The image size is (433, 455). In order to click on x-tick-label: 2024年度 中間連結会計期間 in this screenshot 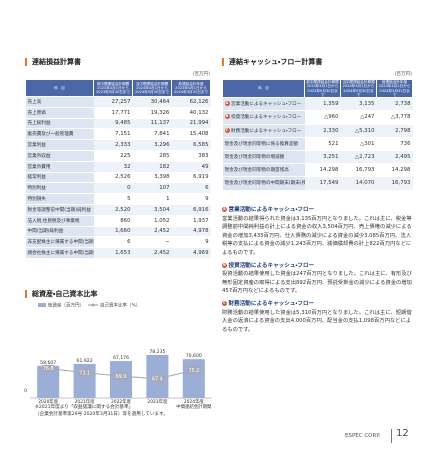, I will do `click(194, 405)`.